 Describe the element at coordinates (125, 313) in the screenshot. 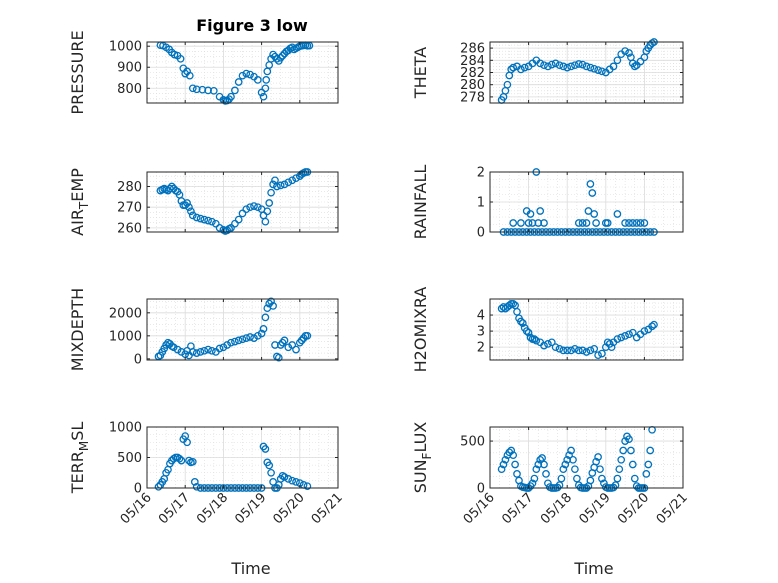

I see `y-tick-label: 2000` at that location.